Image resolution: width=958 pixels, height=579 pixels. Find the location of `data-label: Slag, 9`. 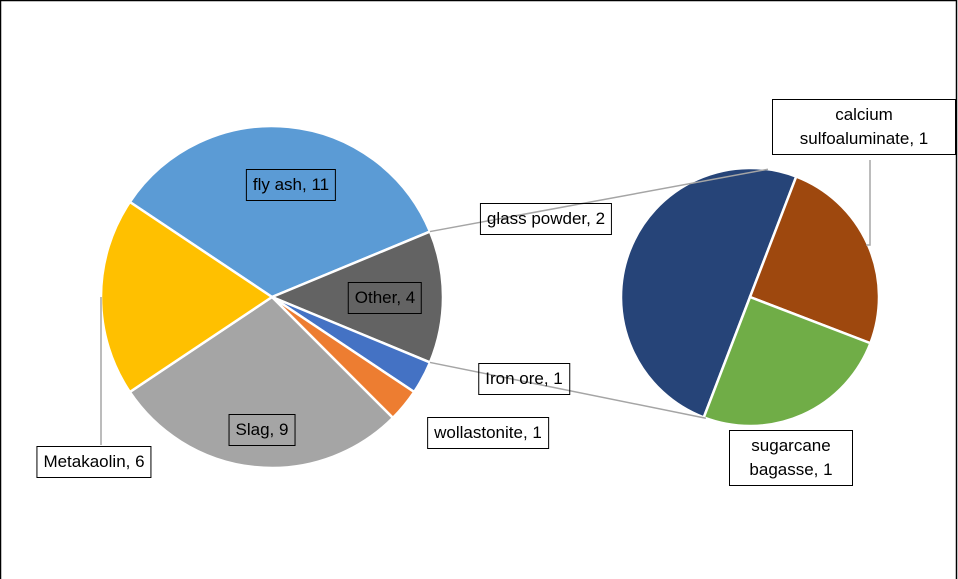

data-label: Slag, 9 is located at coordinates (262, 430).